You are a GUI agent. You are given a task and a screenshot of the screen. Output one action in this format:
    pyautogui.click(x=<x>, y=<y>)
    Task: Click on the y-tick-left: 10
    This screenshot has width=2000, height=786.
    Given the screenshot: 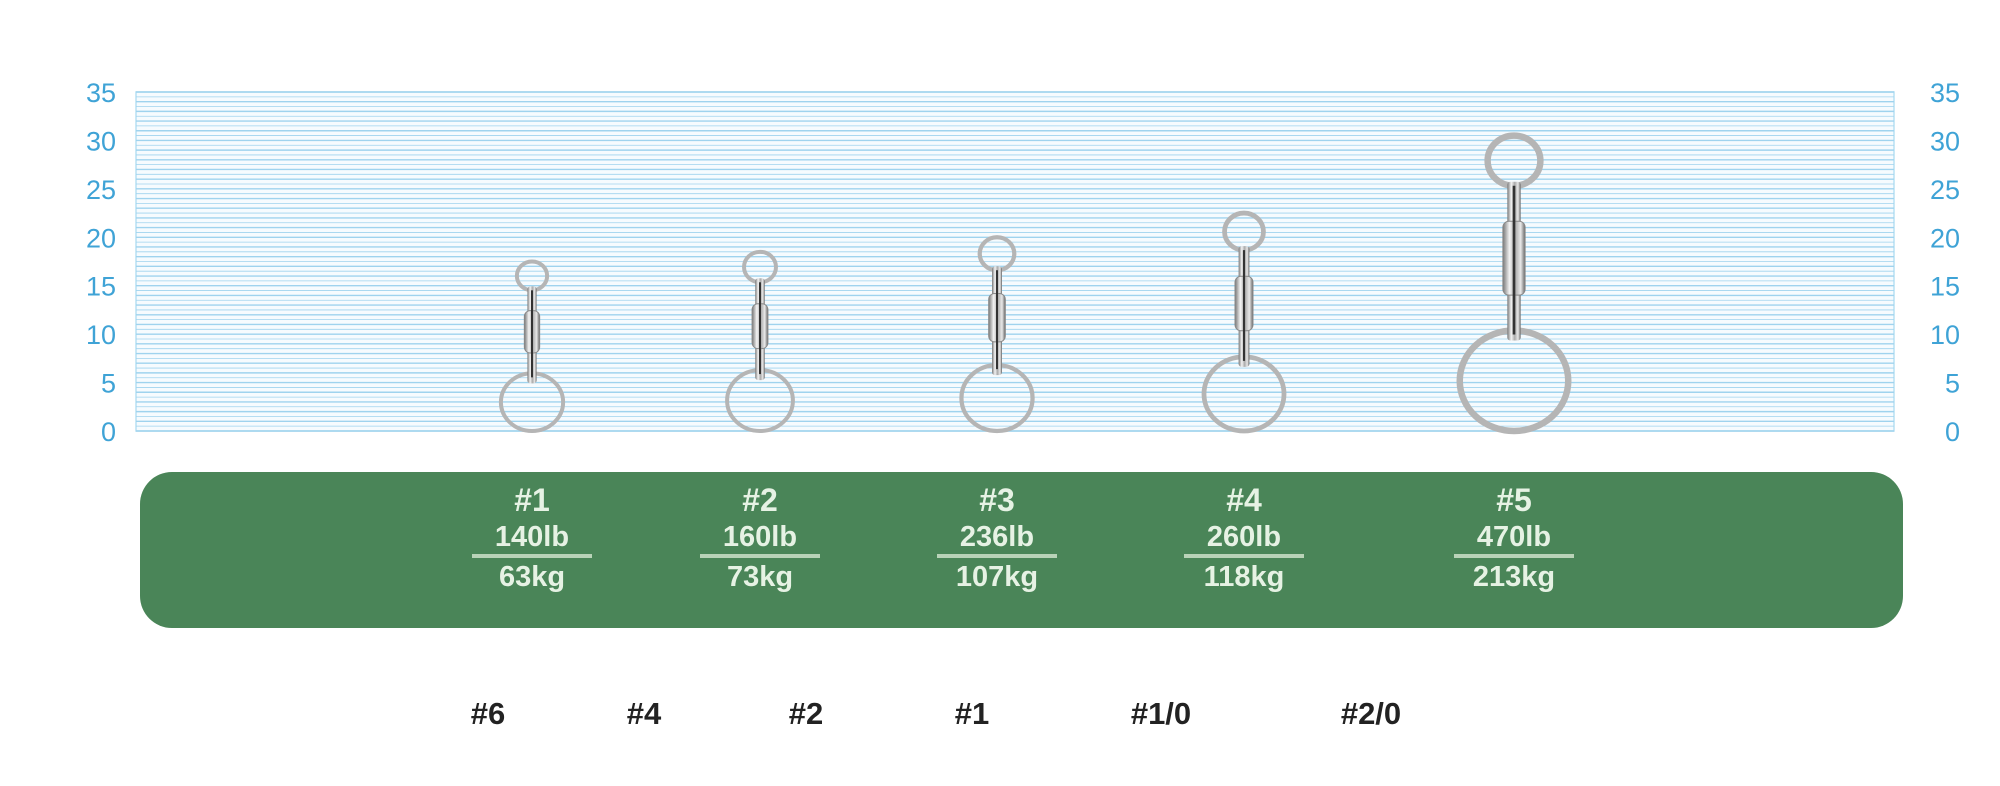 What is the action you would take?
    pyautogui.click(x=101, y=335)
    